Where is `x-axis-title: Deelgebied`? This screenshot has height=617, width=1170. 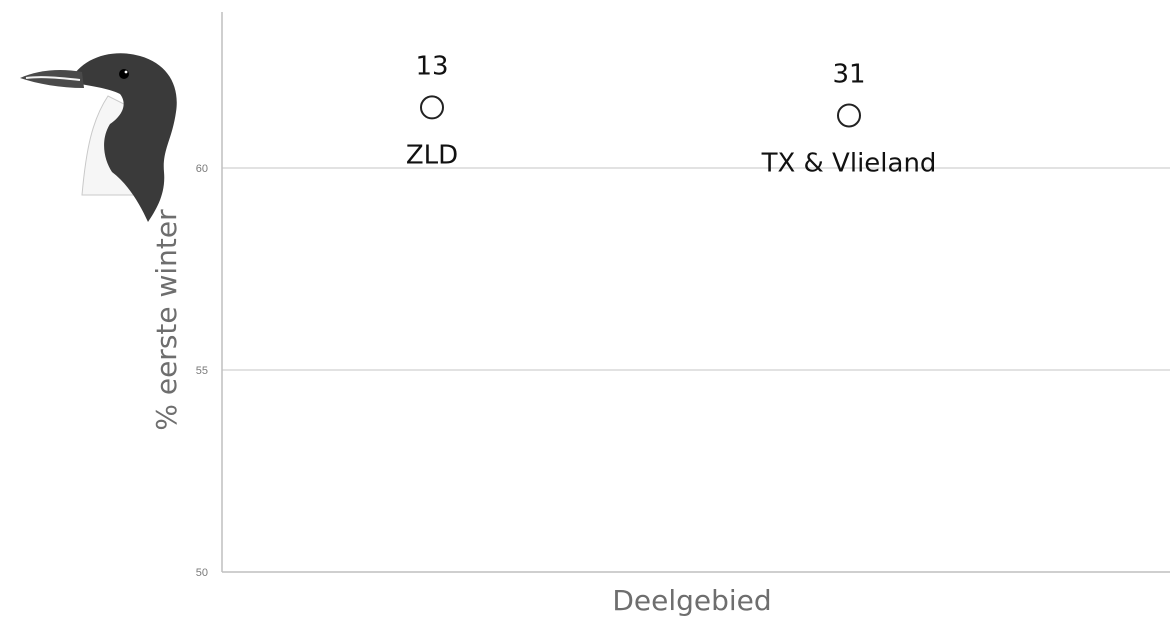
x-axis-title: Deelgebied is located at coordinates (691, 600).